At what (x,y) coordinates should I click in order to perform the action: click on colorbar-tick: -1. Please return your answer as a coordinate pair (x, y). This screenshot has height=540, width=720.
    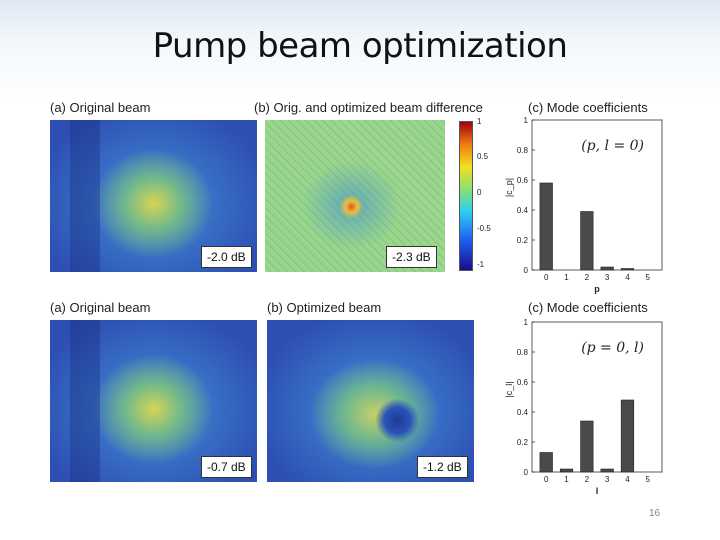
    Looking at the image, I should click on (481, 264).